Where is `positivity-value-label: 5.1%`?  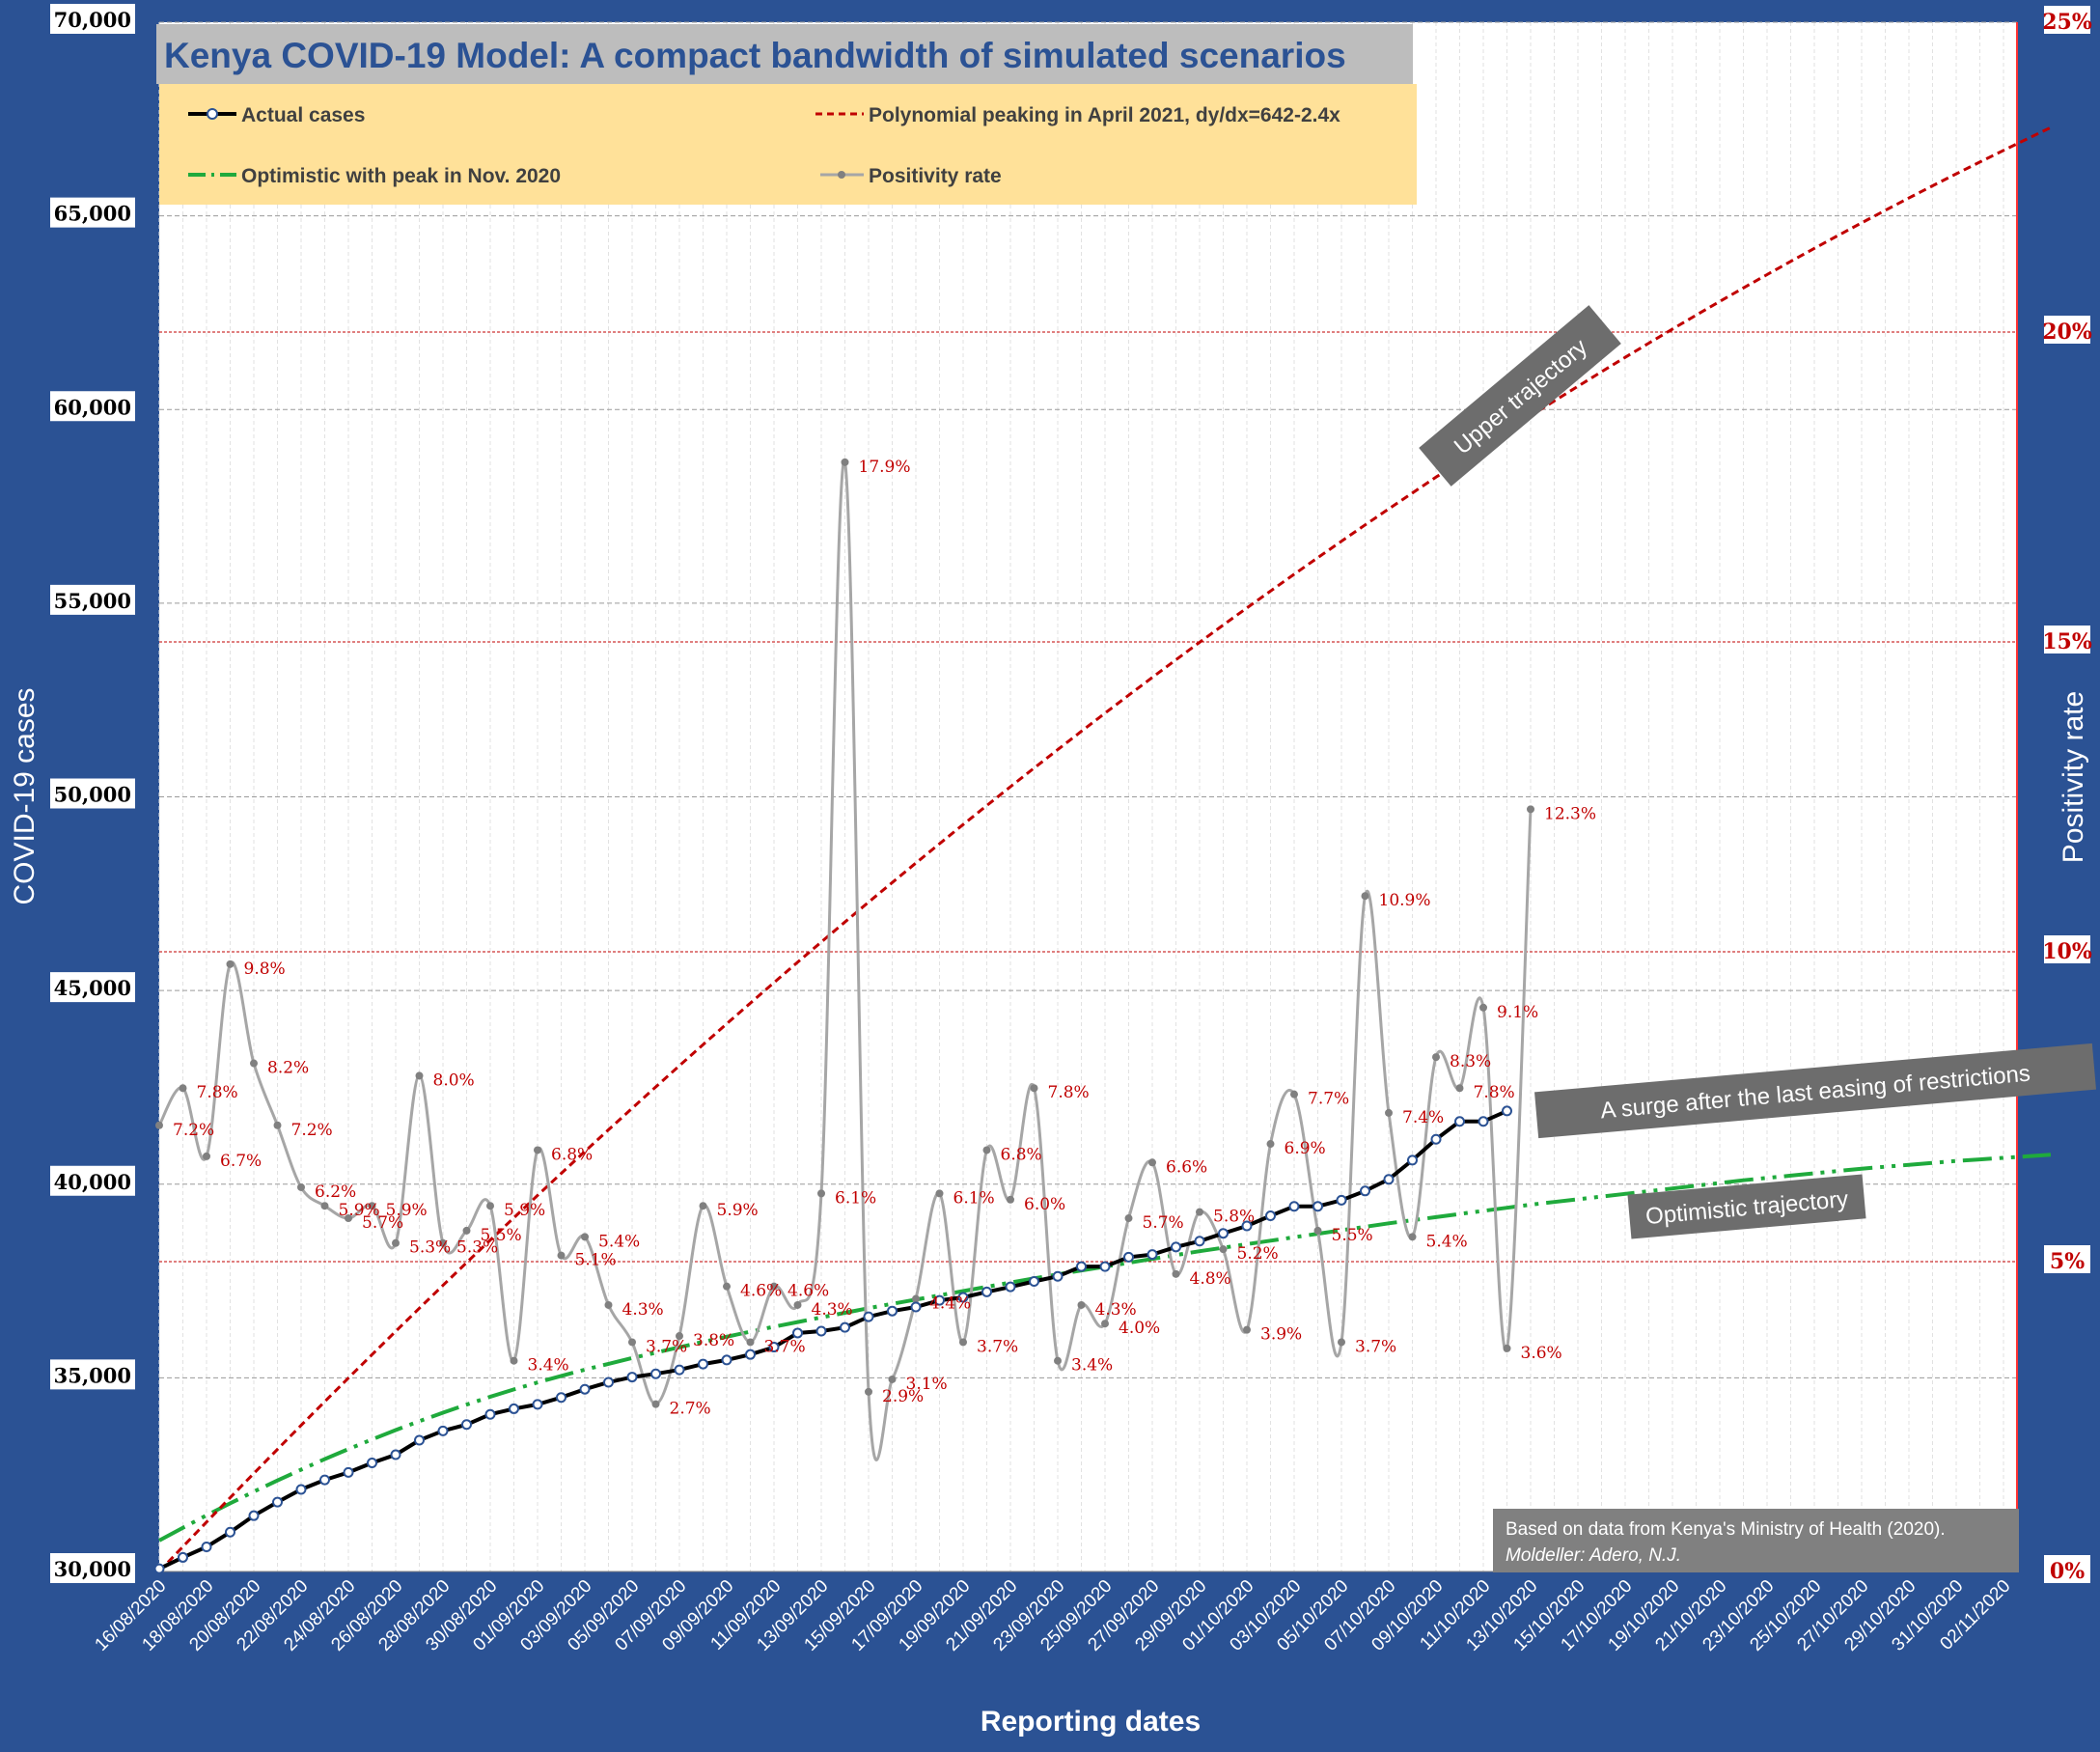 positivity-value-label: 5.1% is located at coordinates (596, 1260).